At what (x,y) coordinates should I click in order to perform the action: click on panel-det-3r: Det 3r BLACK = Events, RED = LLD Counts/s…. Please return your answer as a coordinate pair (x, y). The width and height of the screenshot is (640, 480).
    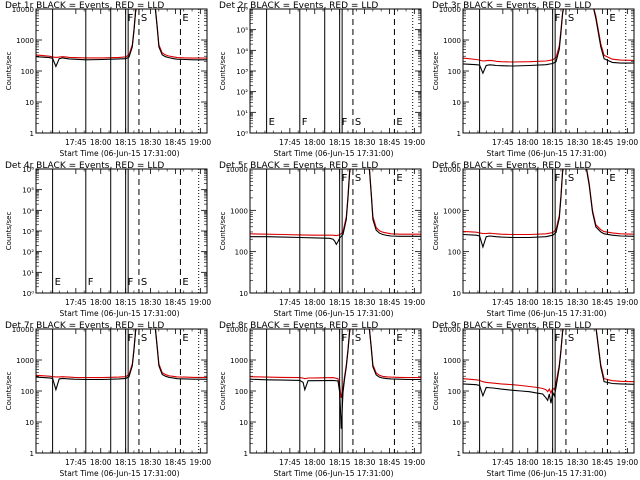
    Looking at the image, I should click on (535, 79).